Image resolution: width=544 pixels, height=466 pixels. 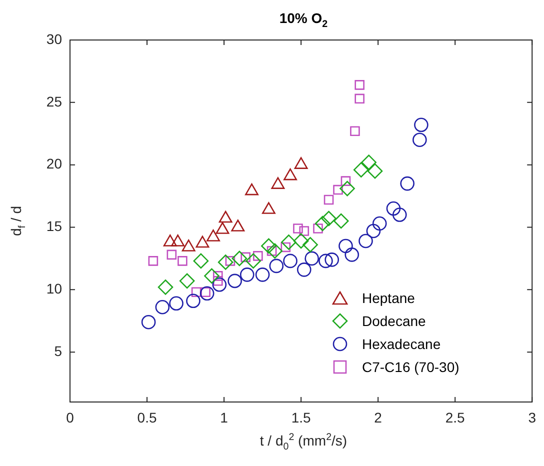 I want to click on x-tick-label: 0.5, so click(x=147, y=417).